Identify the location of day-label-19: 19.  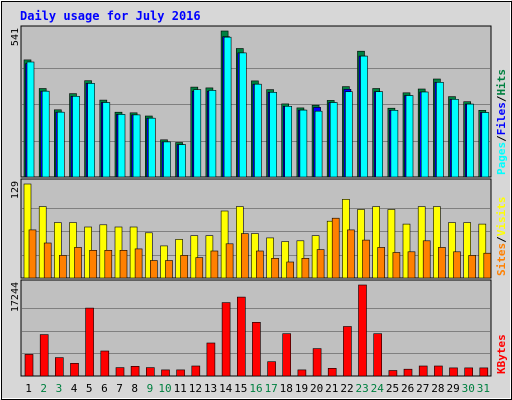
(301, 388).